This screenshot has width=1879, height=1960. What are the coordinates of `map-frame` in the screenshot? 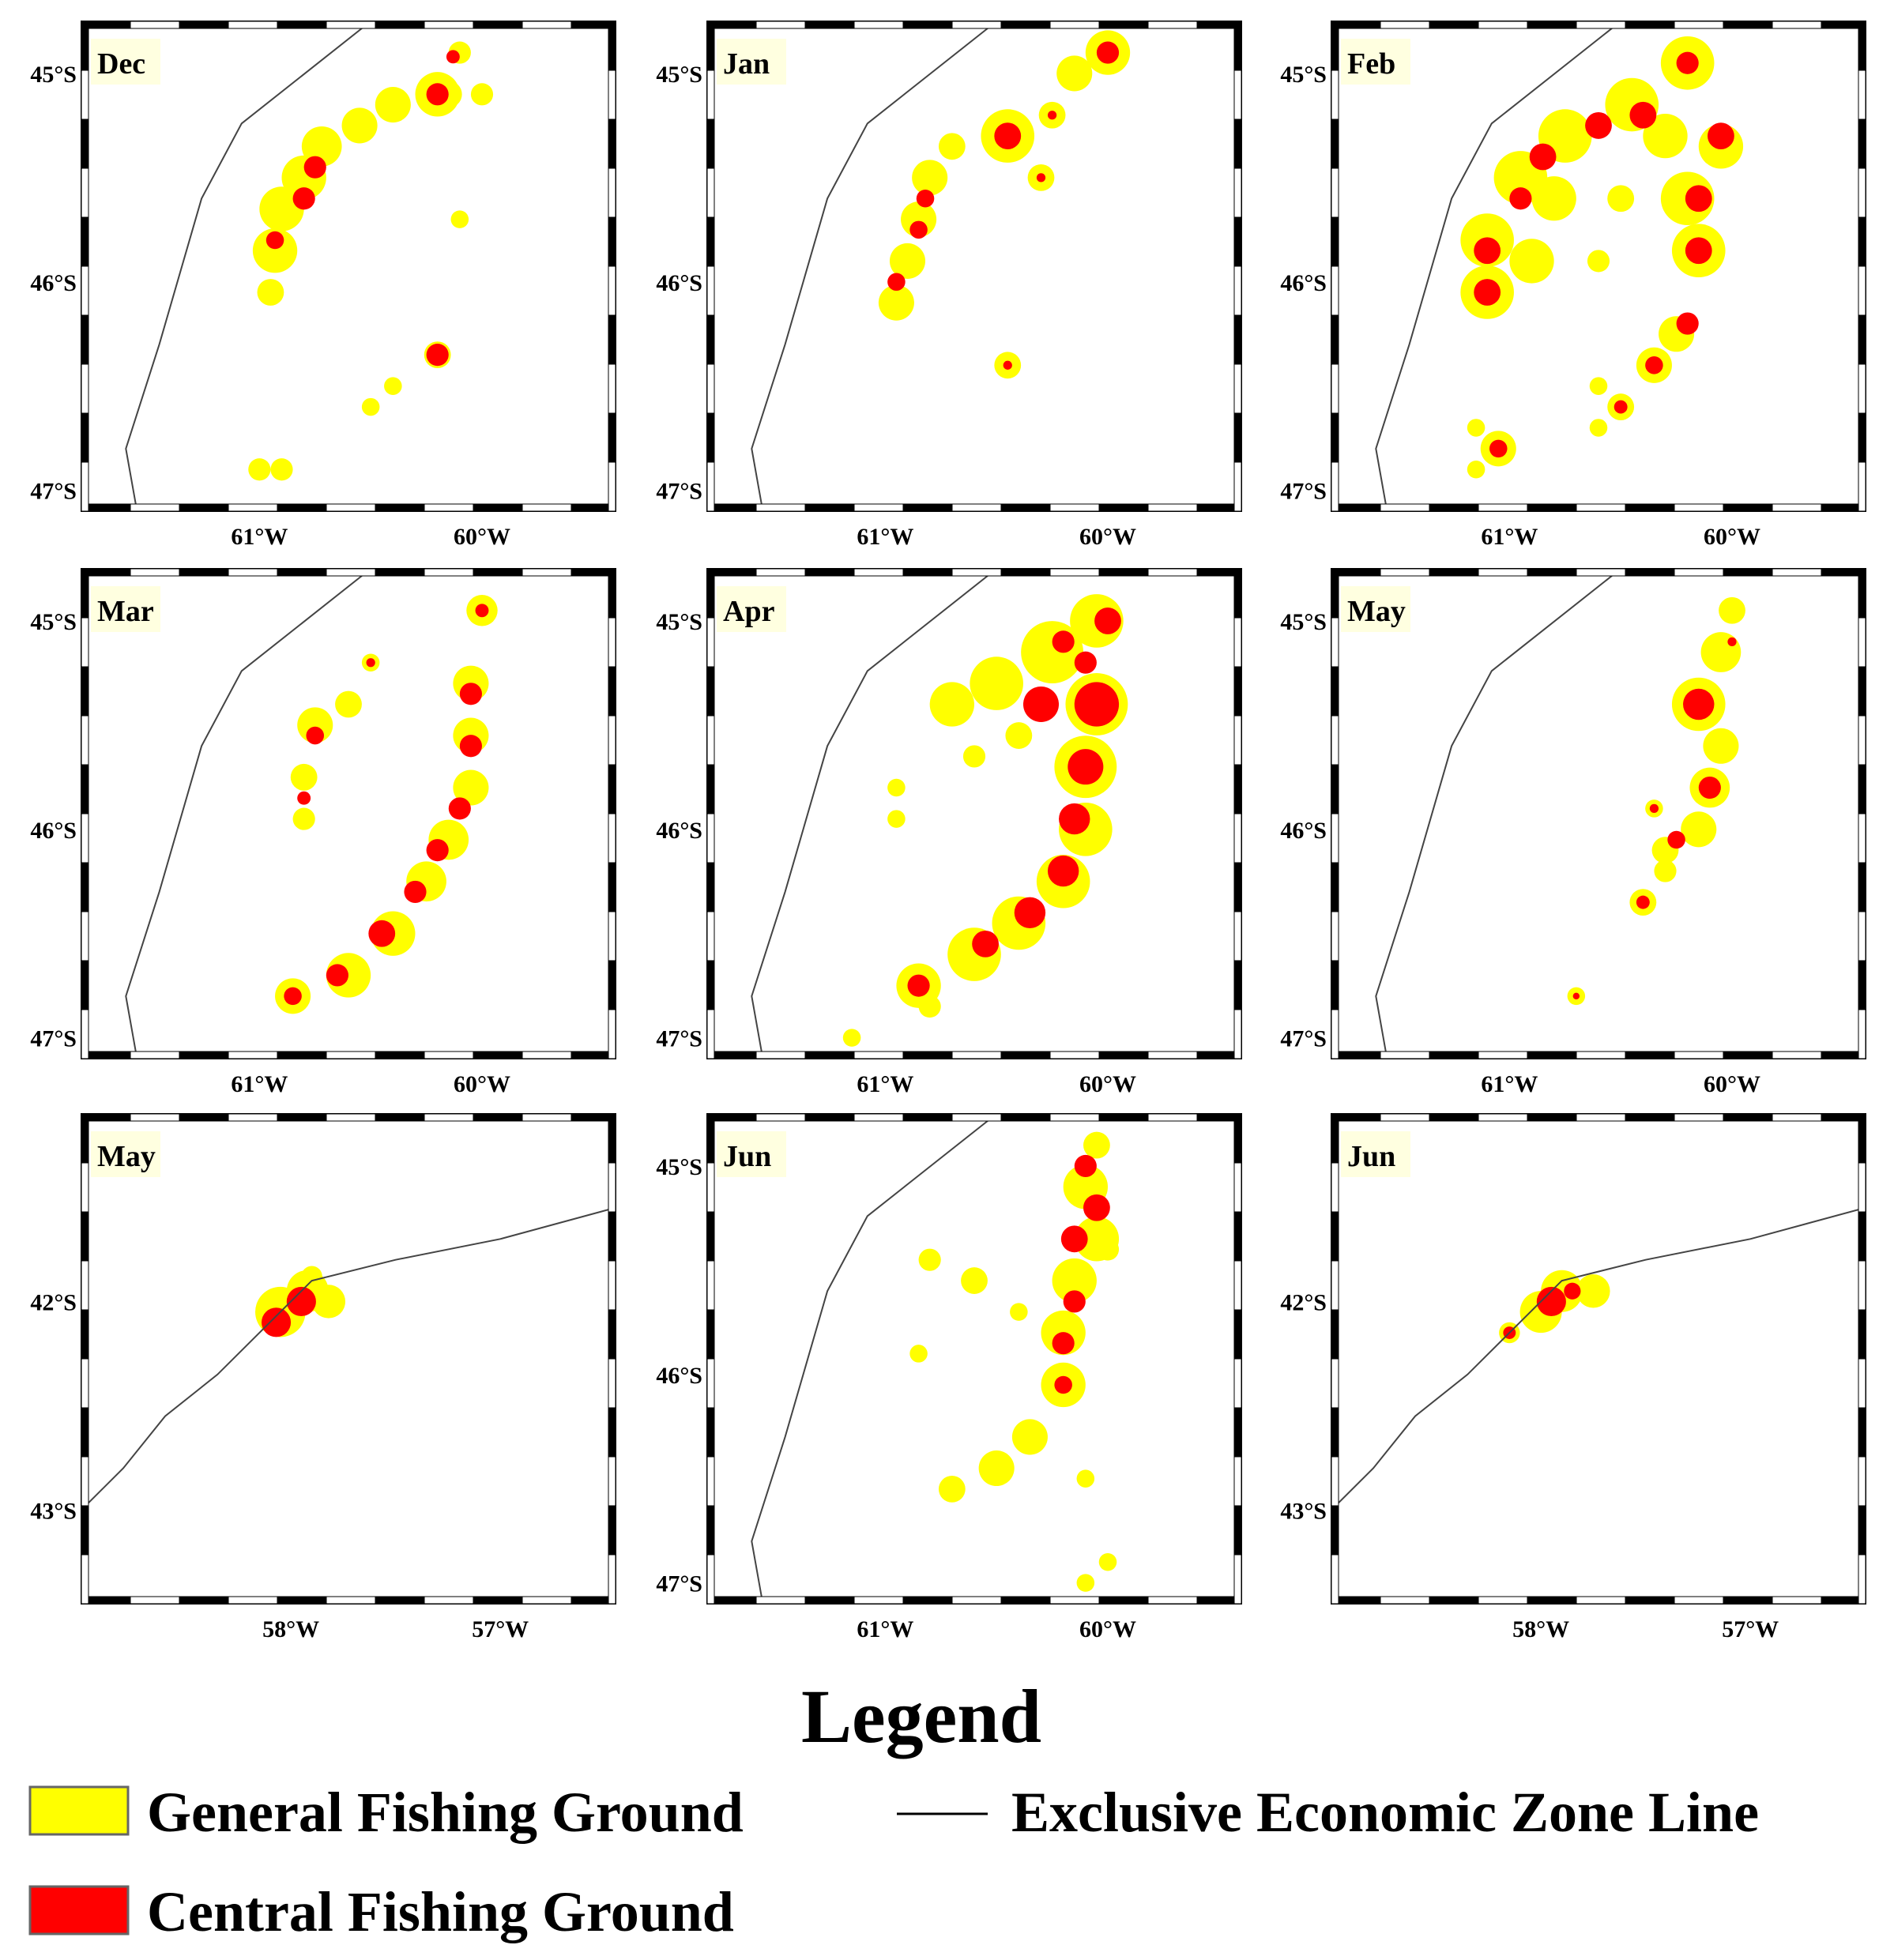 It's located at (348, 266).